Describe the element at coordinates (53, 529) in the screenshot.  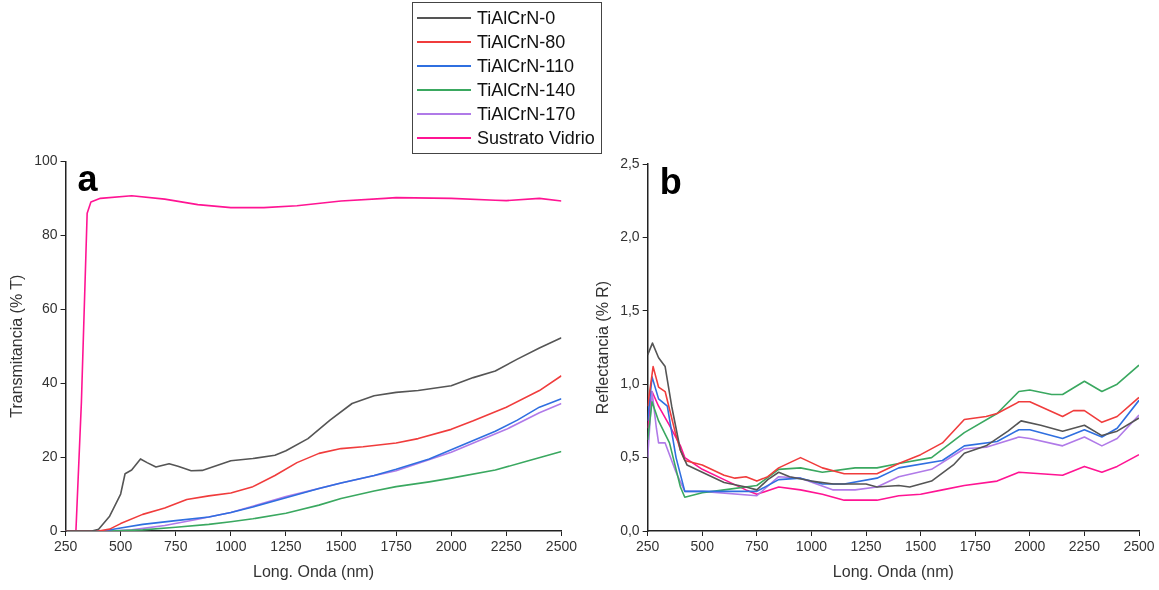
I see `y-tick-label: 0` at that location.